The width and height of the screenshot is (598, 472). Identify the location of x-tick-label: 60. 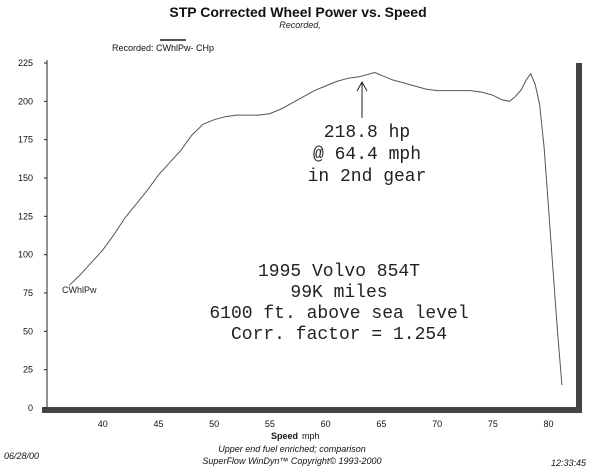
(326, 424).